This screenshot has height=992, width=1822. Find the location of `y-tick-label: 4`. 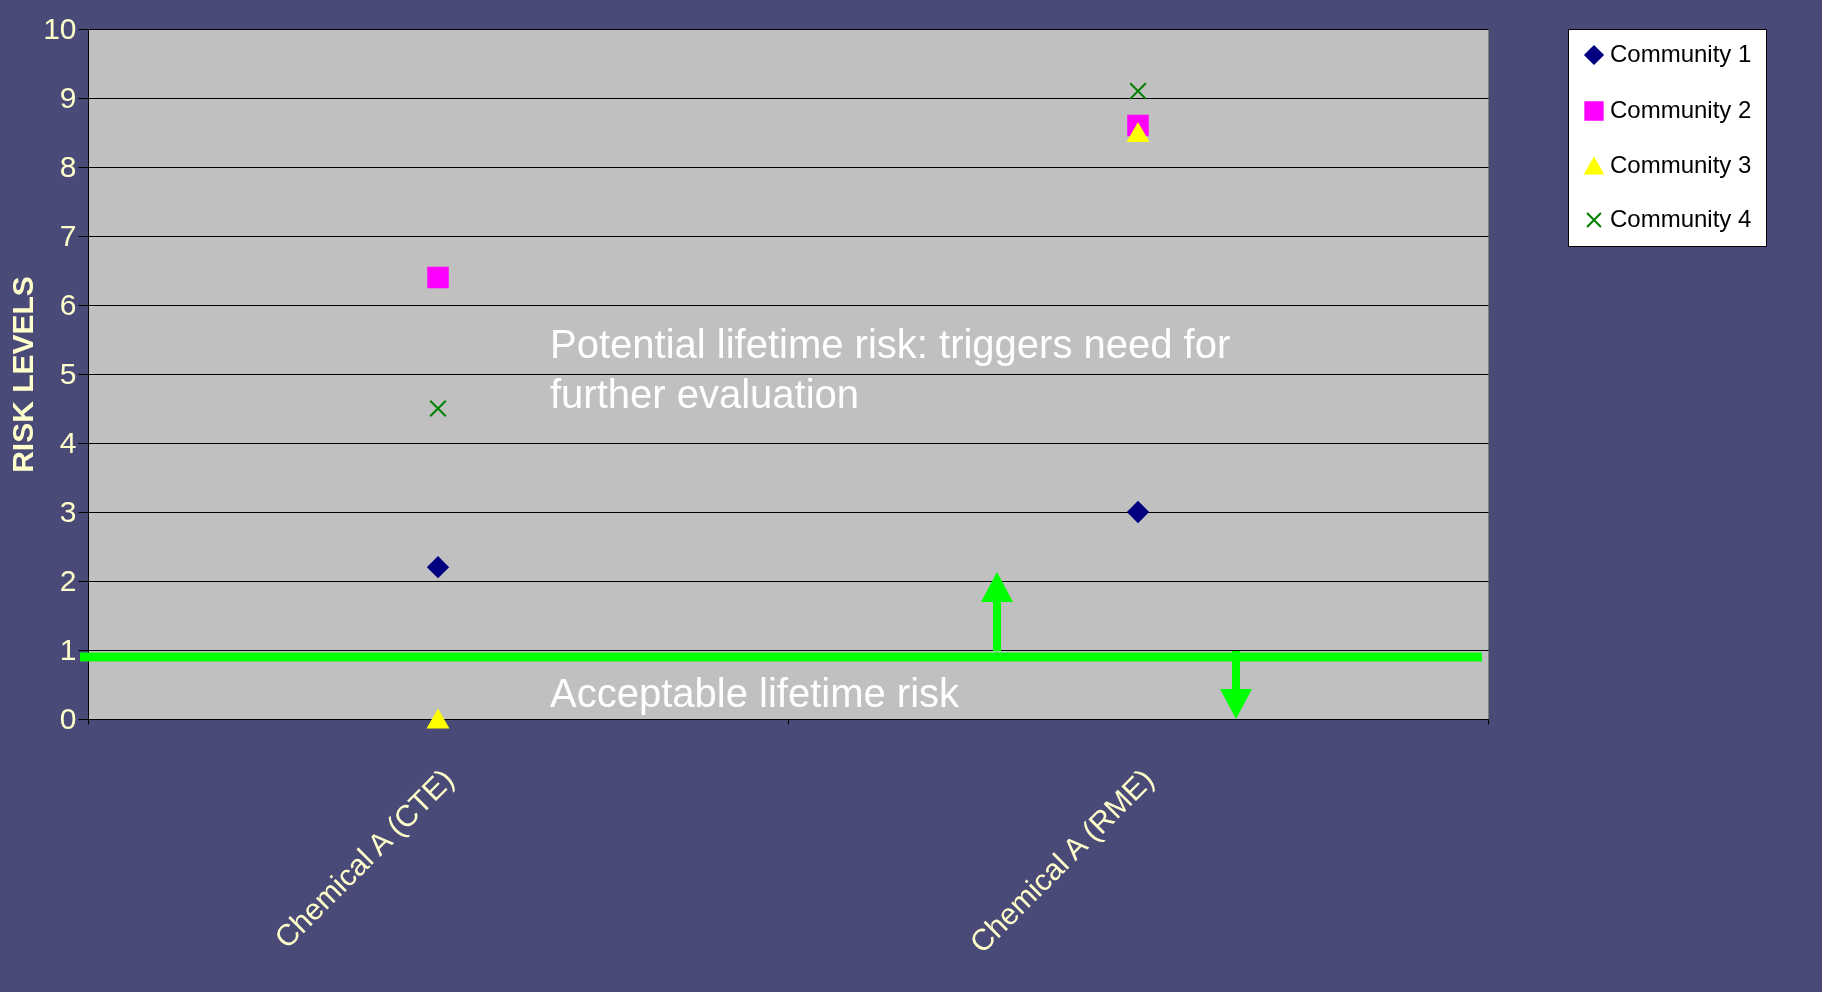

y-tick-label: 4 is located at coordinates (68, 442).